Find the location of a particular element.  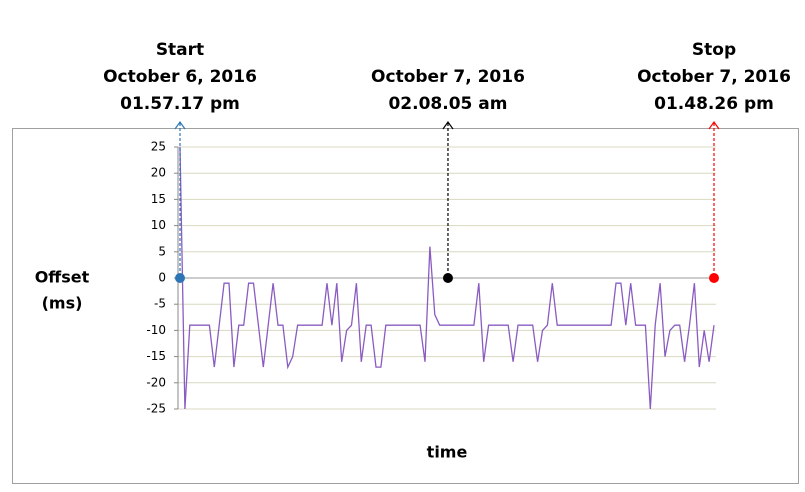

x-axis-label: time is located at coordinates (447, 452).